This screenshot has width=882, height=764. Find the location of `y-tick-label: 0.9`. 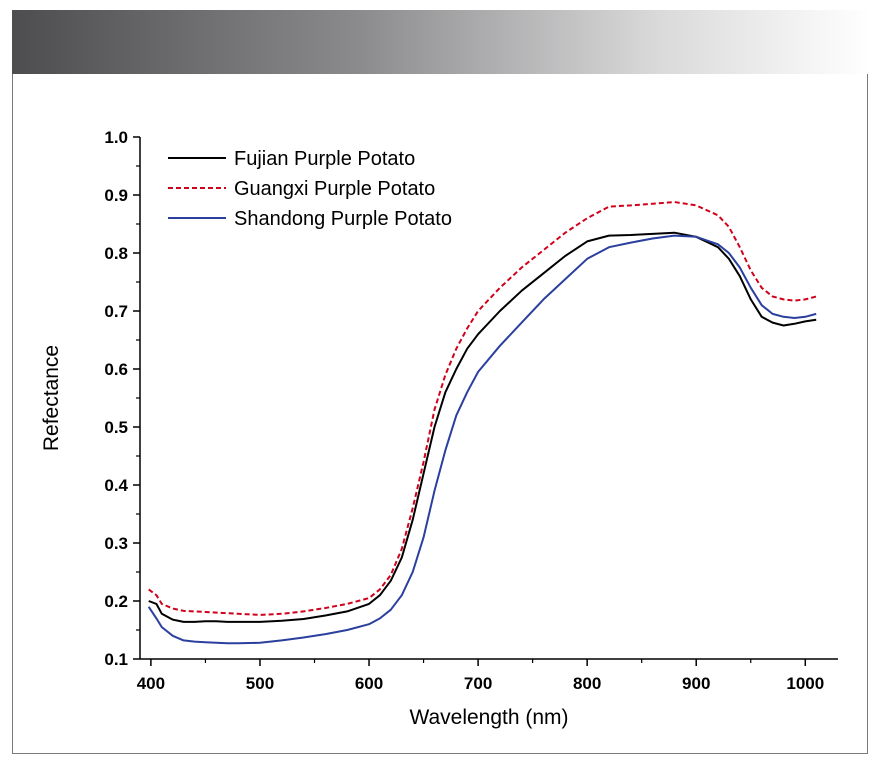

y-tick-label: 0.9 is located at coordinates (116, 195).